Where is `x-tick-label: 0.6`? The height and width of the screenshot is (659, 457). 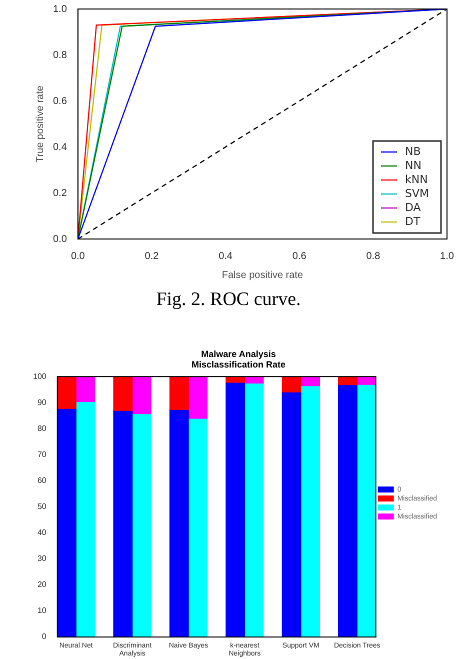
x-tick-label: 0.6 is located at coordinates (299, 256).